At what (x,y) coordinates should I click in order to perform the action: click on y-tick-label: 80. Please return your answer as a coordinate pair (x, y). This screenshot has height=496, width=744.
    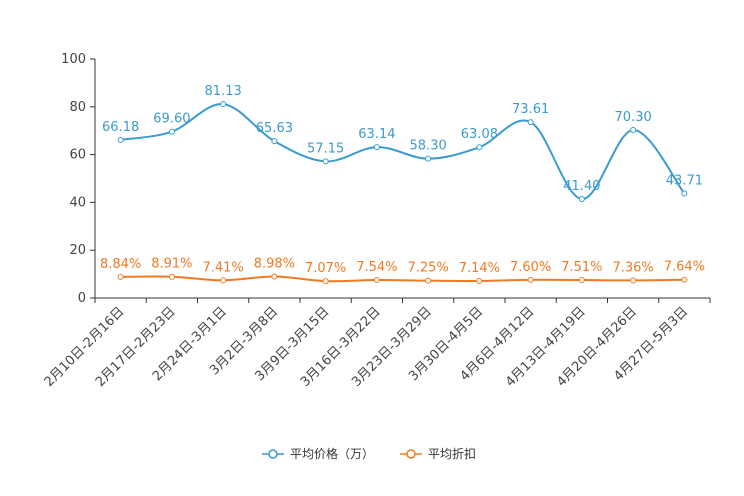
    Looking at the image, I should click on (77, 107).